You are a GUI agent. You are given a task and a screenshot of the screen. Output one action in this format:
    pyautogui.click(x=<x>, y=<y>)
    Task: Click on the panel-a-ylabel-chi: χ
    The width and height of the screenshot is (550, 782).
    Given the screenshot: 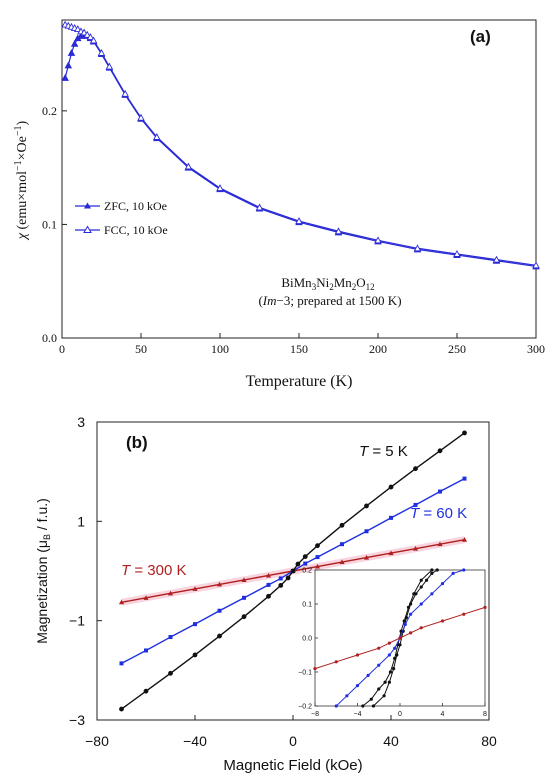 What is the action you would take?
    pyautogui.click(x=22, y=236)
    